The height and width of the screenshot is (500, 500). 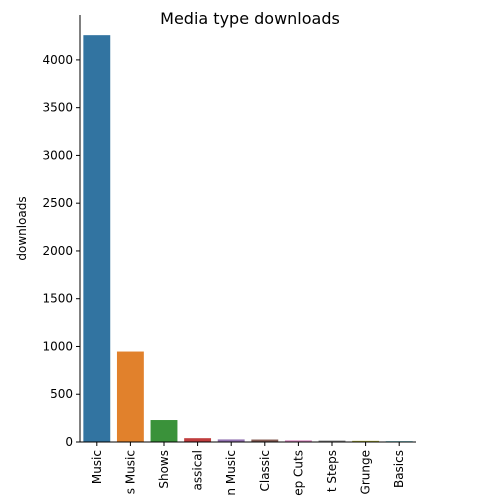 What do you see at coordinates (57, 251) in the screenshot?
I see `y-tick-label-4: 2000` at bounding box center [57, 251].